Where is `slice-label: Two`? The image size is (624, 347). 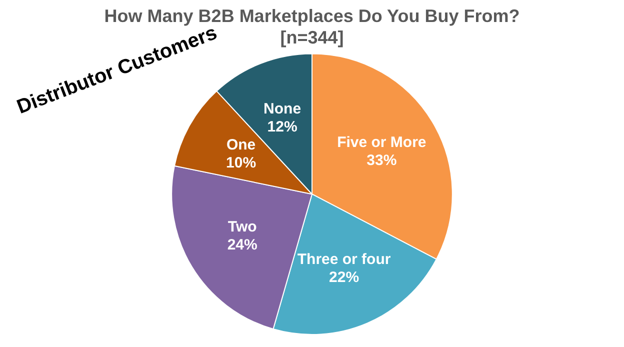
slice-label: Two is located at coordinates (242, 227).